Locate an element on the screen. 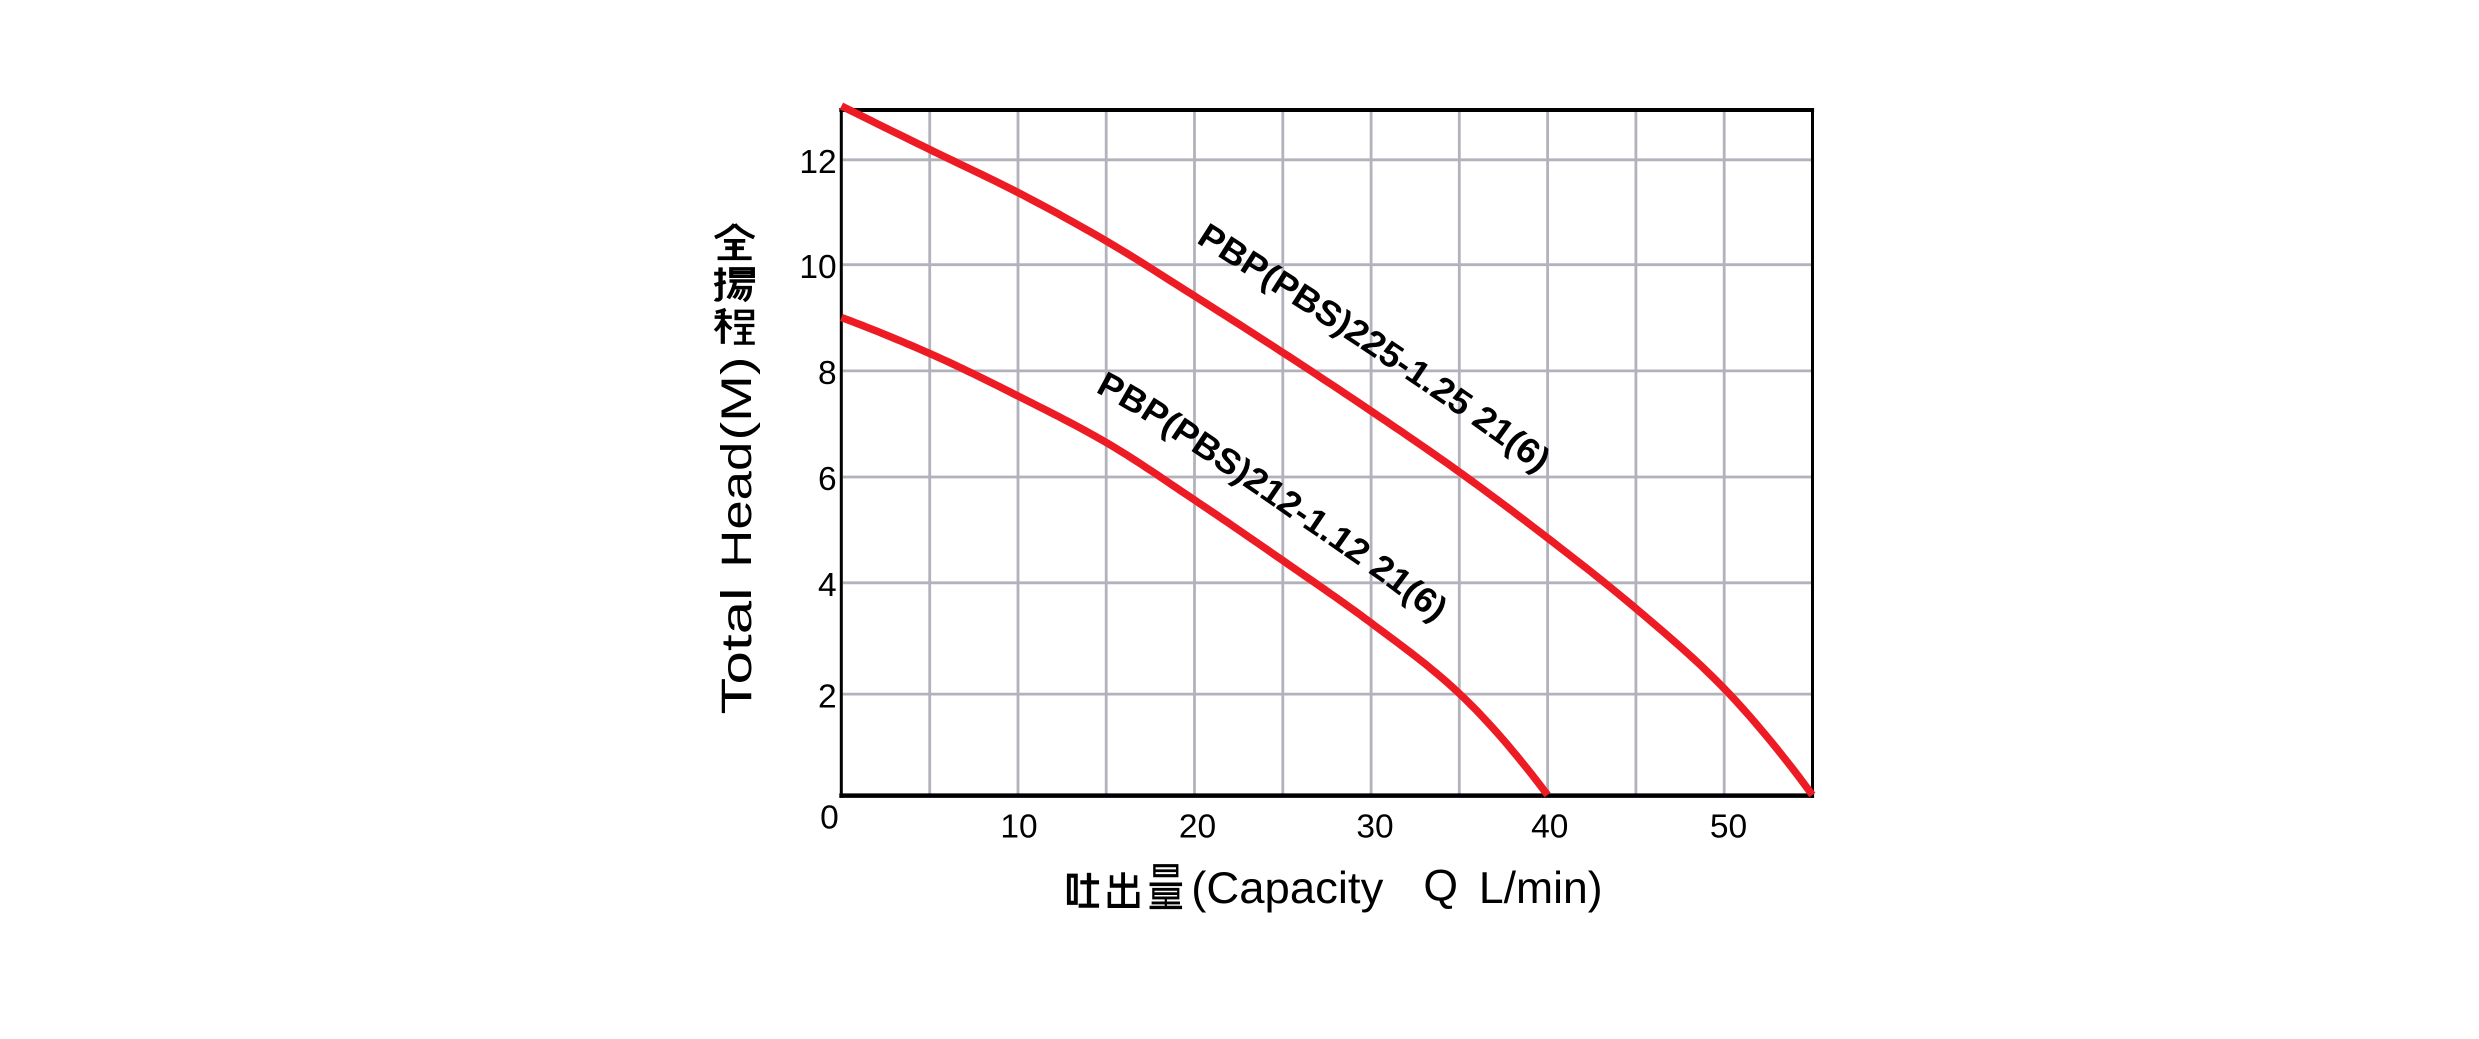 Image resolution: width=2479 pixels, height=1039 pixels. svg-text: 0 is located at coordinates (829, 818).